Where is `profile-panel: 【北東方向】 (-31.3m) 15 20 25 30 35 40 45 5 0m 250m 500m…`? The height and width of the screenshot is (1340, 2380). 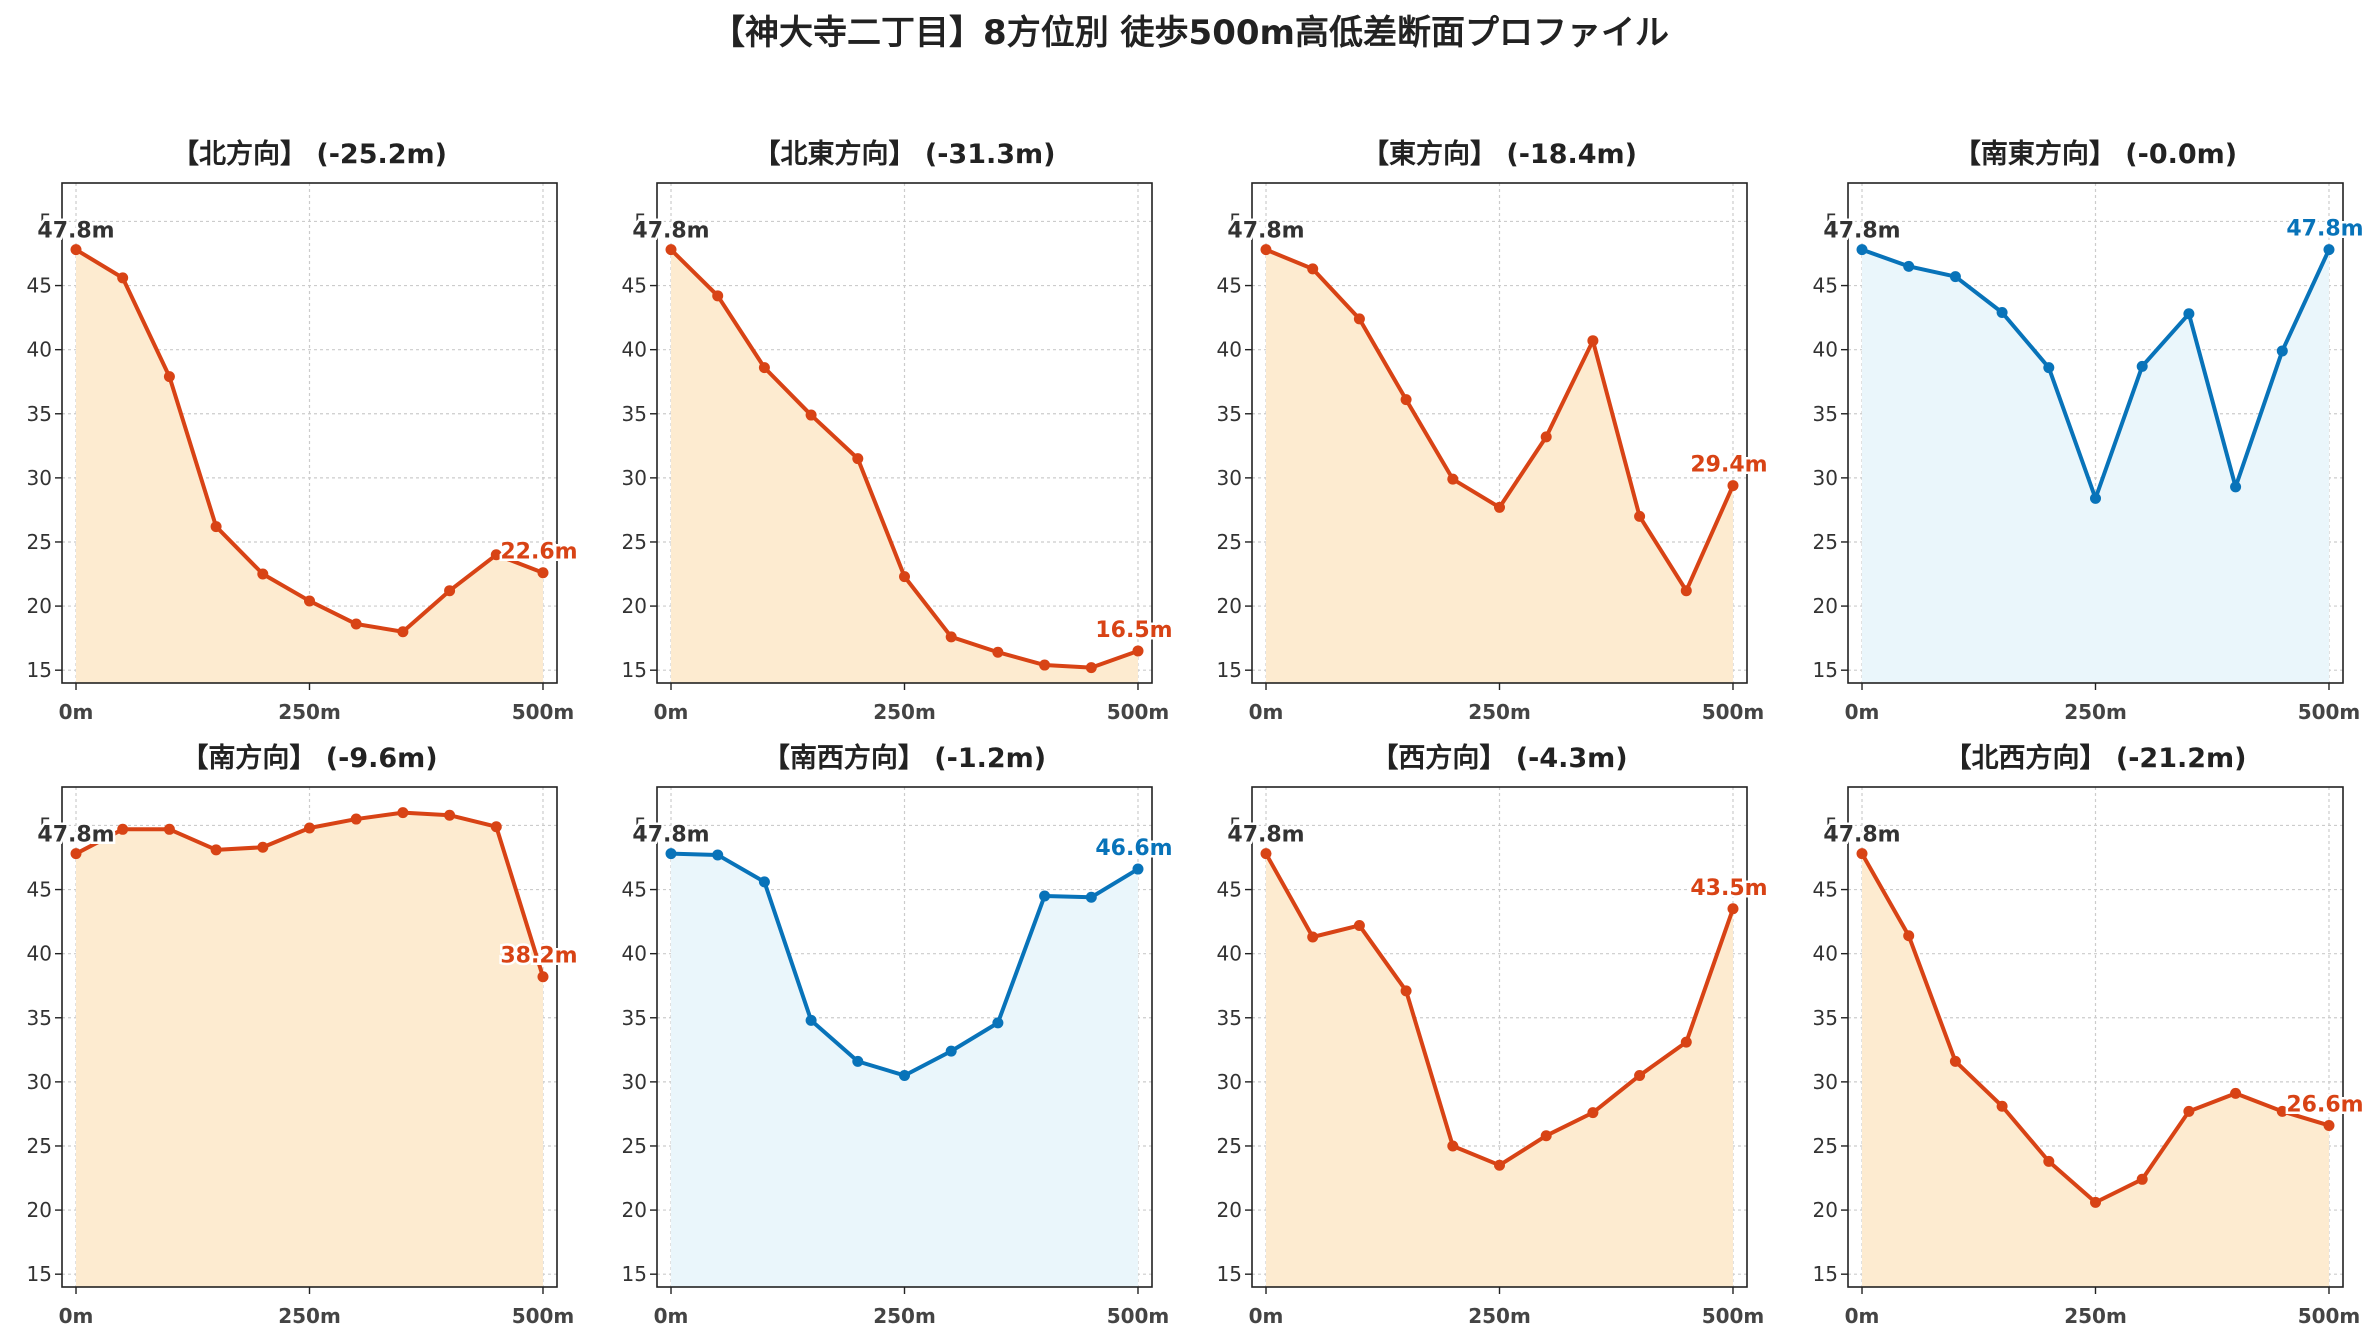 profile-panel: 【北東方向】 (-31.3m) 15 20 25 30 35 40 45 5 0m 250m 500m… is located at coordinates (899, 431).